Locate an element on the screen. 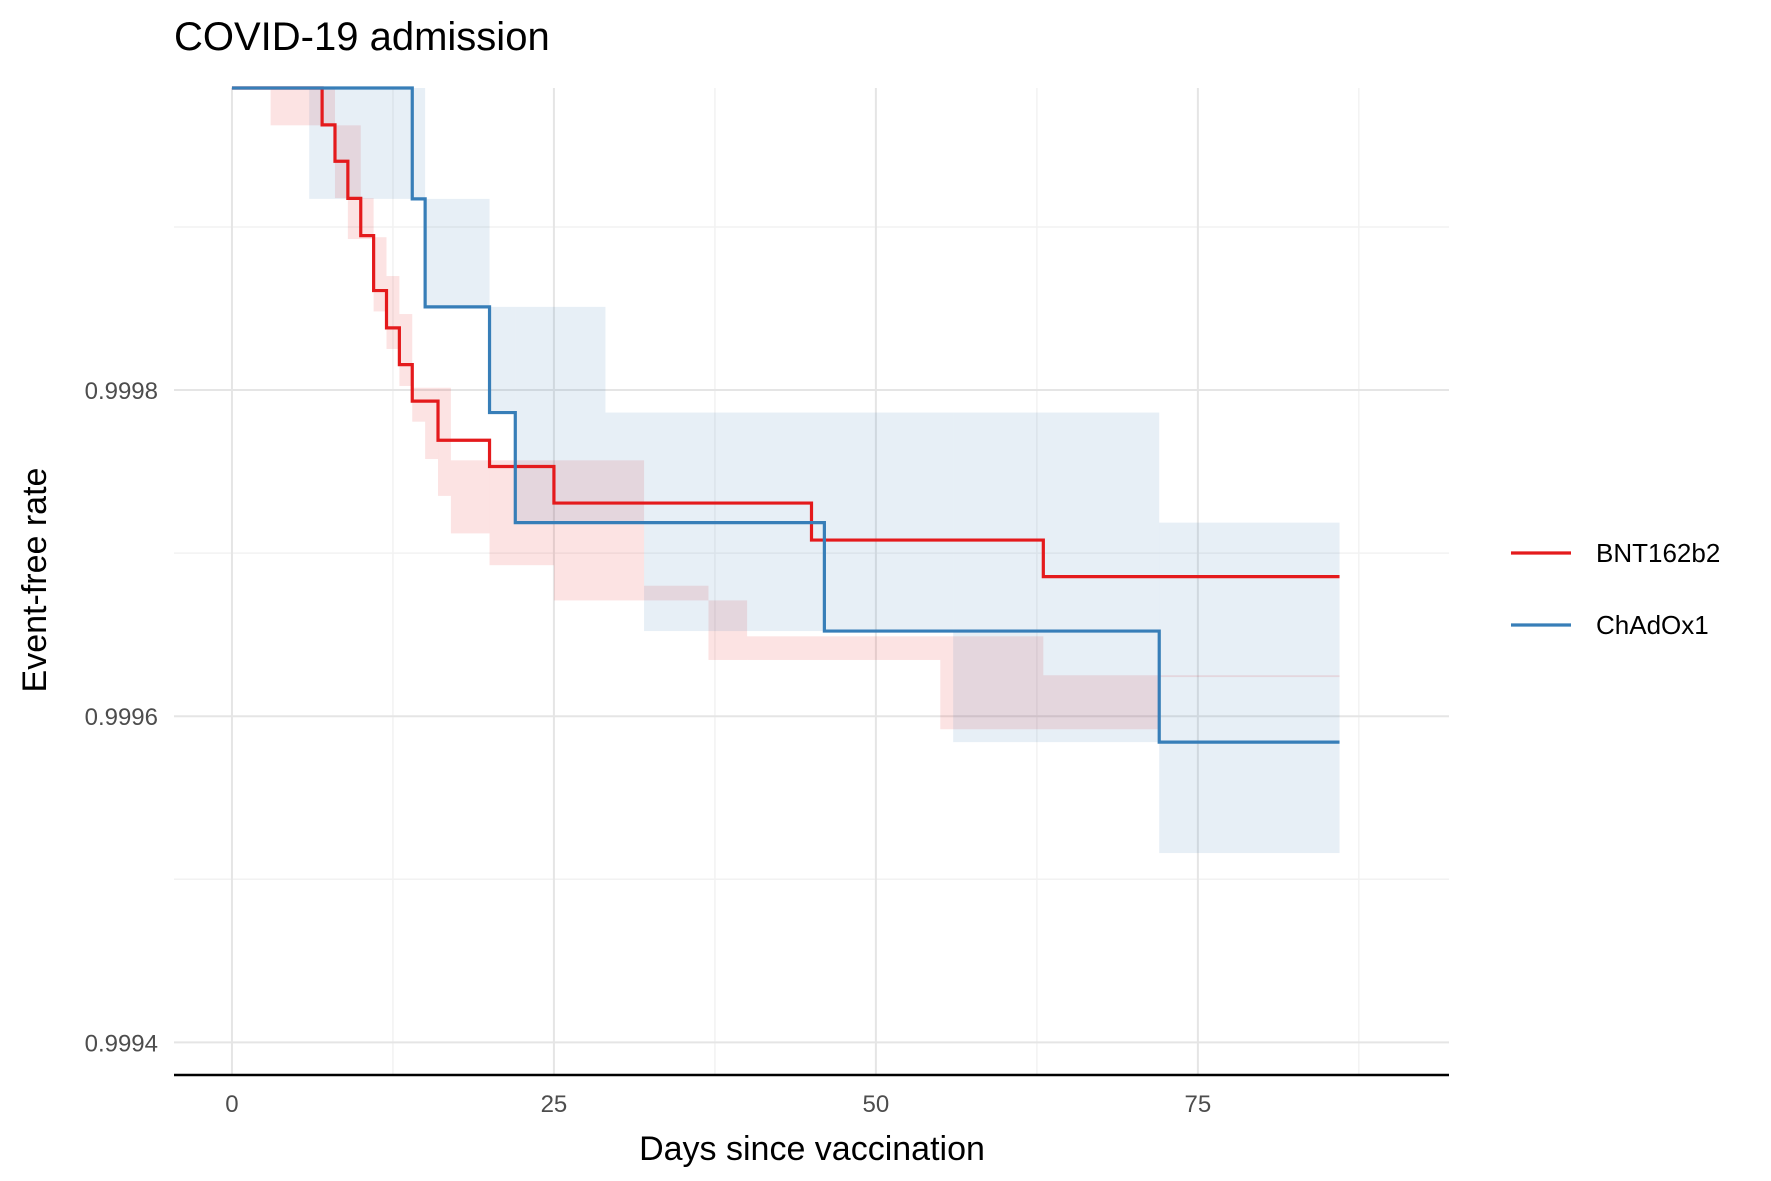  y-tick-label: 0.9998 is located at coordinates (121, 391).